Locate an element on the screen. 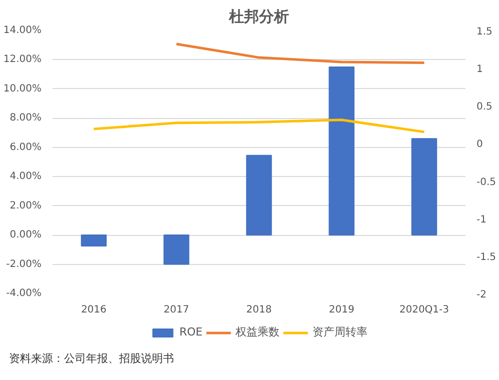 The image size is (499, 380). chart-title: 杜邦分析 is located at coordinates (258, 17).